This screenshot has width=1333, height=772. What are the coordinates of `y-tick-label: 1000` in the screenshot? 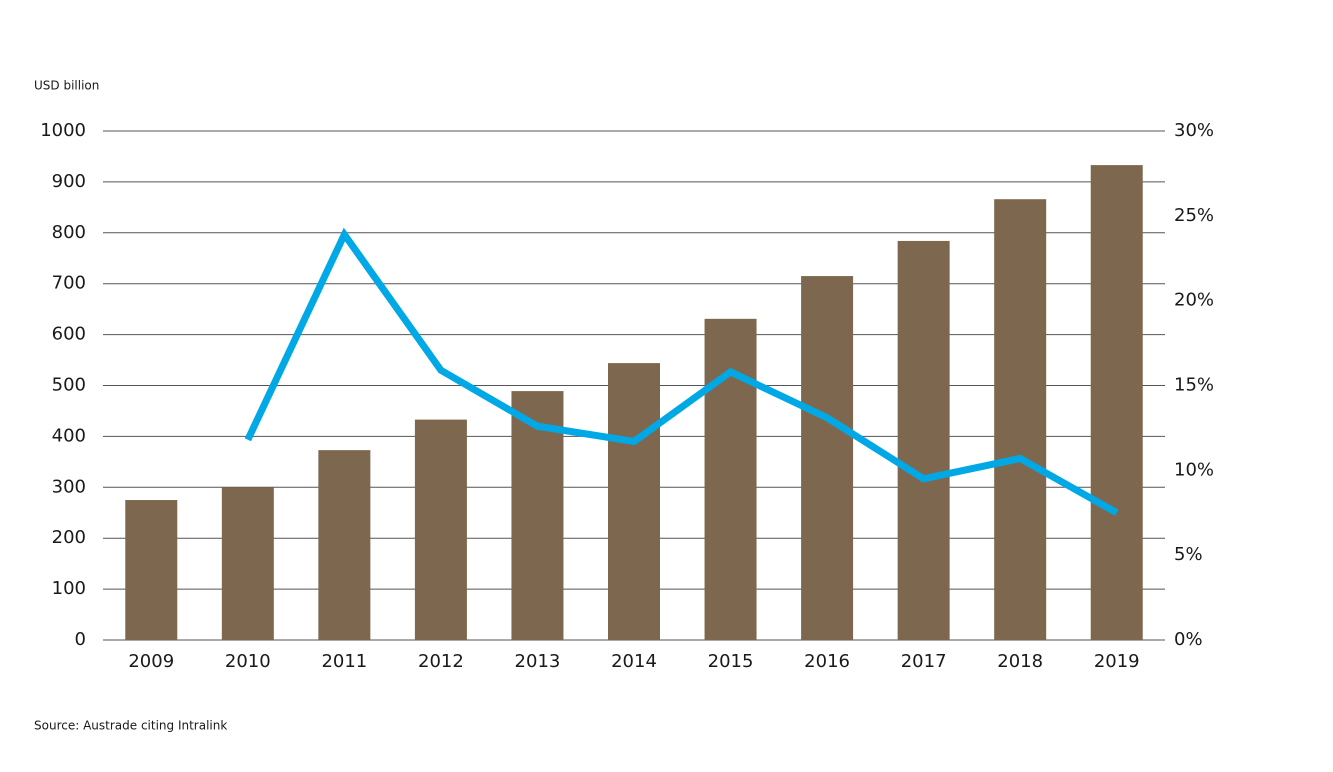 It's located at (63, 130).